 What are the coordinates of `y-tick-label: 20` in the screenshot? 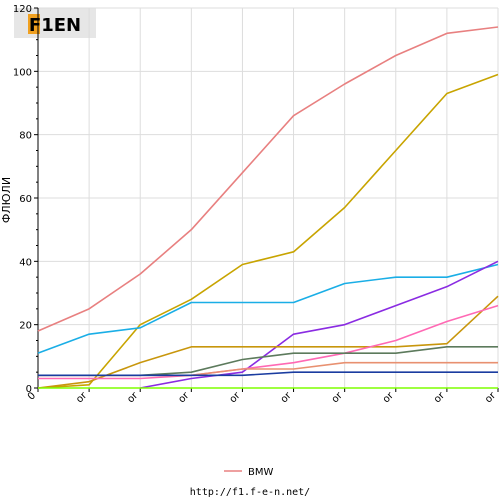 It's located at (25, 326).